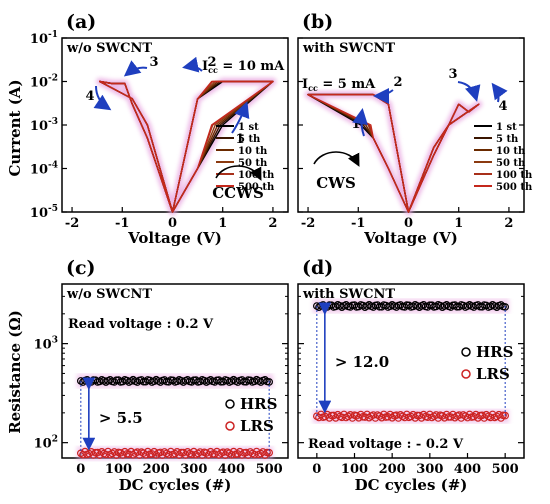 This screenshot has height=504, width=550. I want to click on y-tick-label: 10³, so click(46, 344).